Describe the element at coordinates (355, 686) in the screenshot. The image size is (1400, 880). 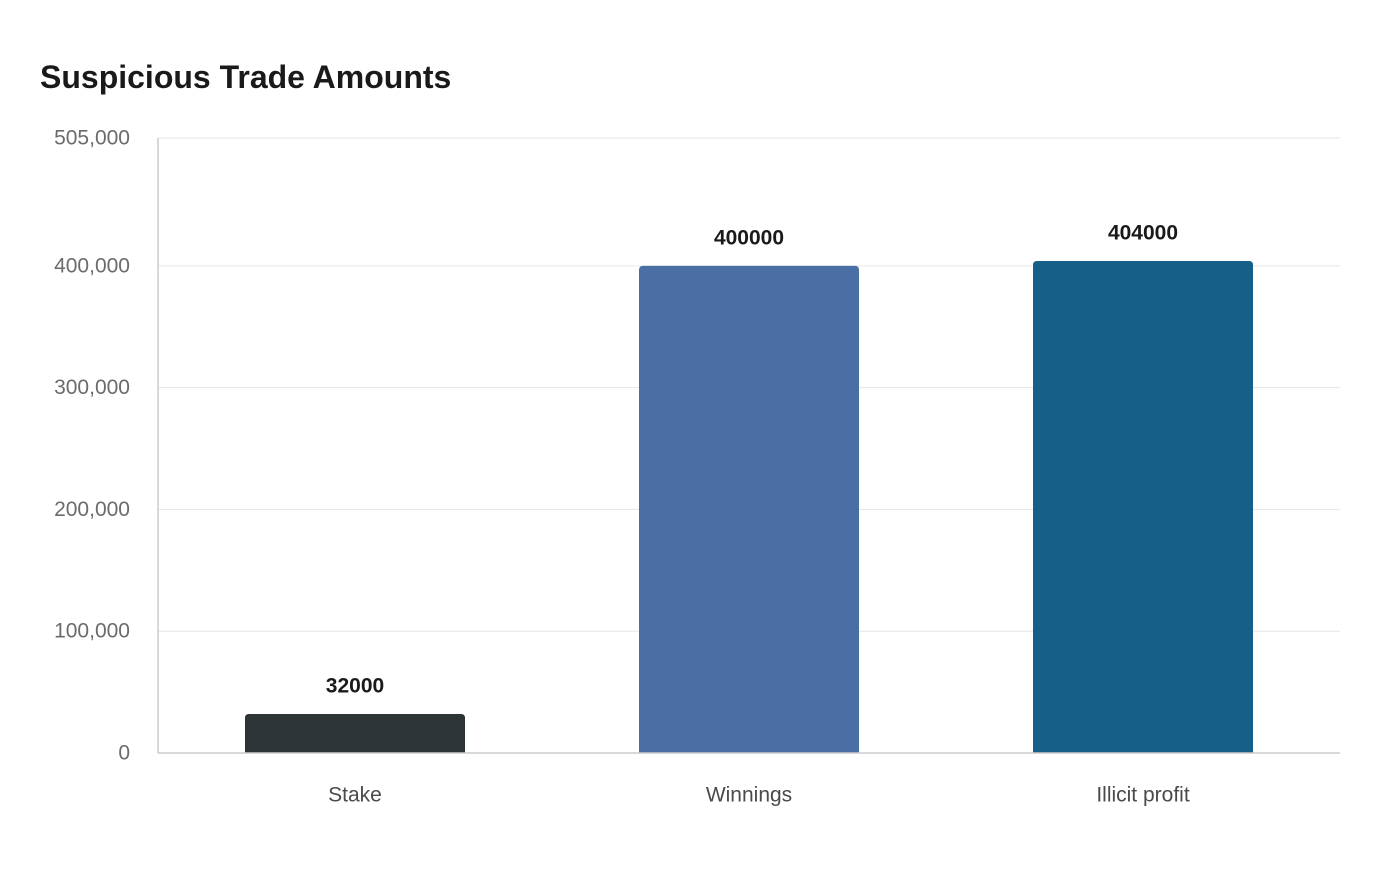
I see `data-label: 32000` at that location.